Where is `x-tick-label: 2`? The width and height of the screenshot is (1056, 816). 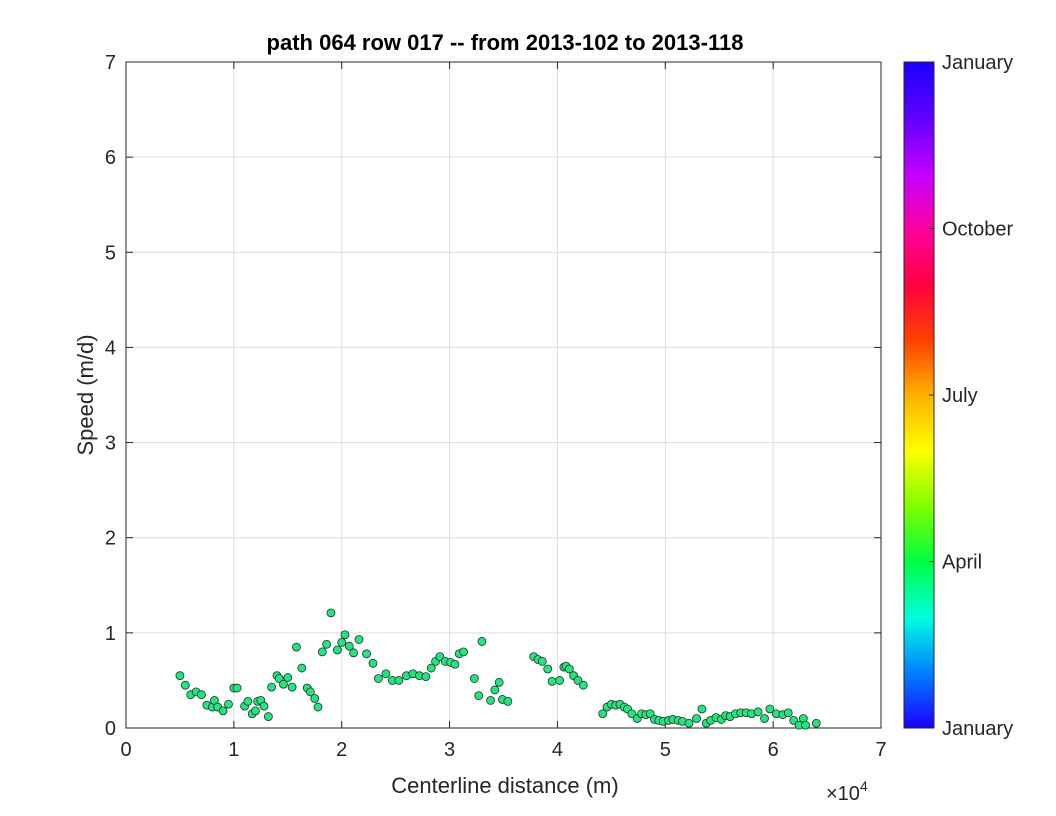
x-tick-label: 2 is located at coordinates (341, 750).